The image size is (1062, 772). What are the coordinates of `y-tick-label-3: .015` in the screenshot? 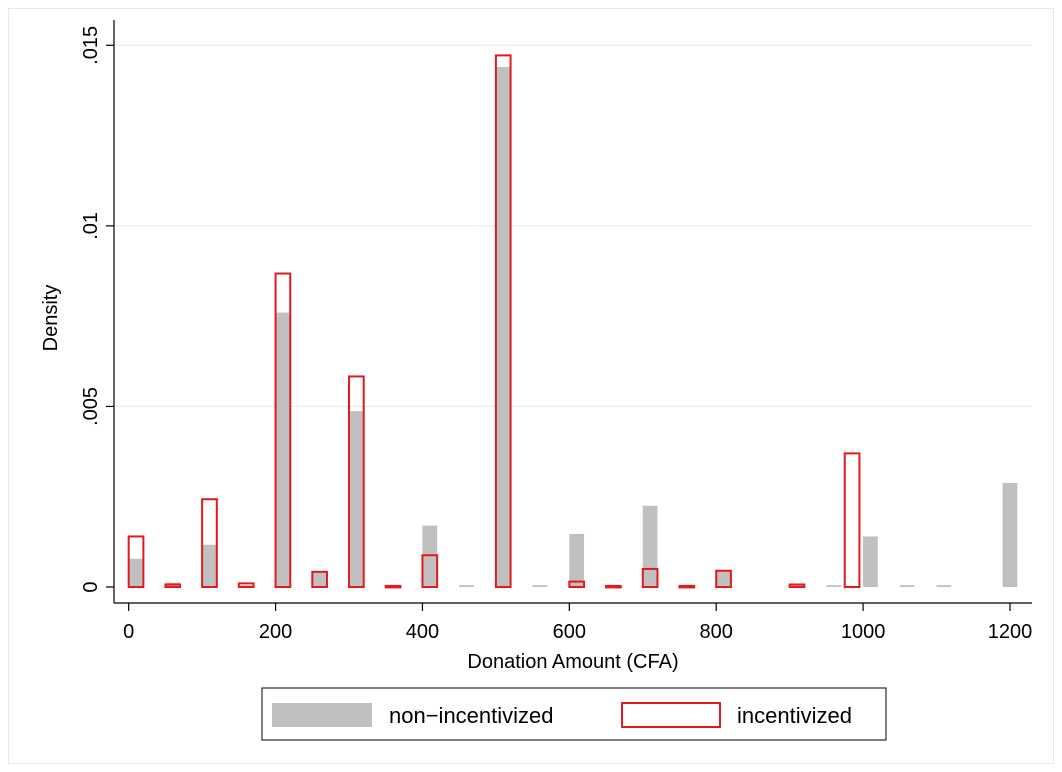 It's located at (91, 45).